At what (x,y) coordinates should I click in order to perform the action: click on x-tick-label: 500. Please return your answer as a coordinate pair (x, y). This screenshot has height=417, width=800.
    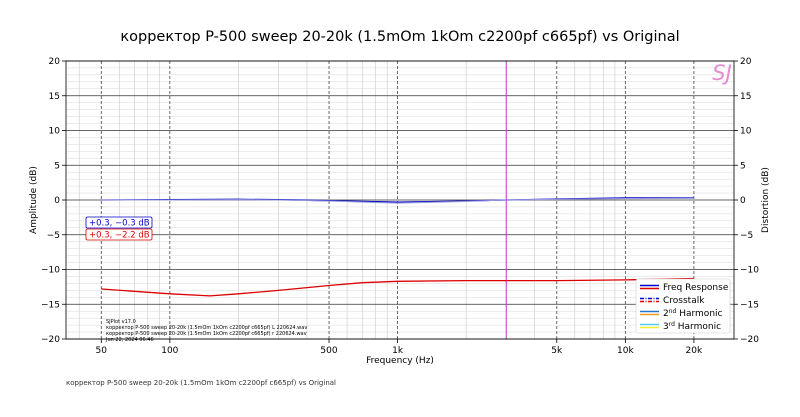
    Looking at the image, I should click on (328, 351).